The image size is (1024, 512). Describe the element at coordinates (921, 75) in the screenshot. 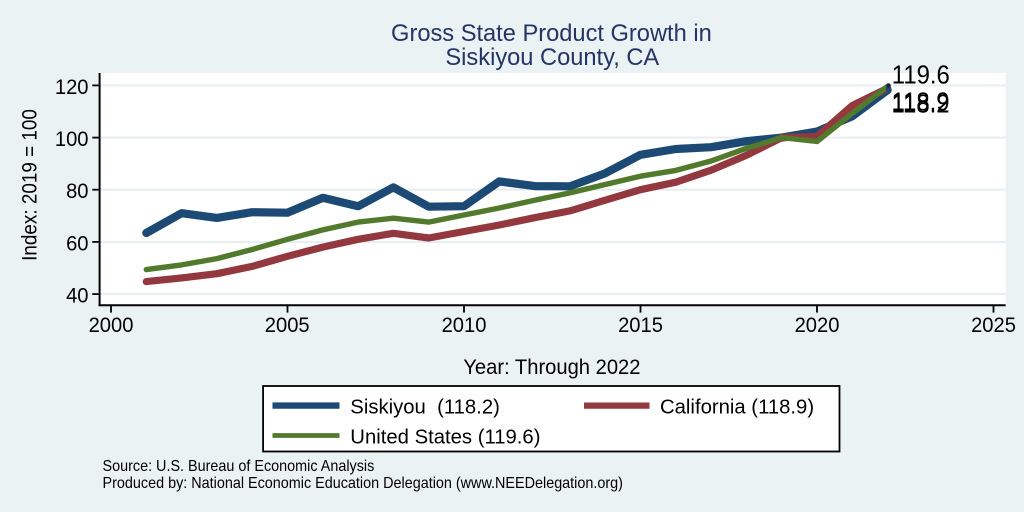

I see `svg-text: 119.6` at that location.